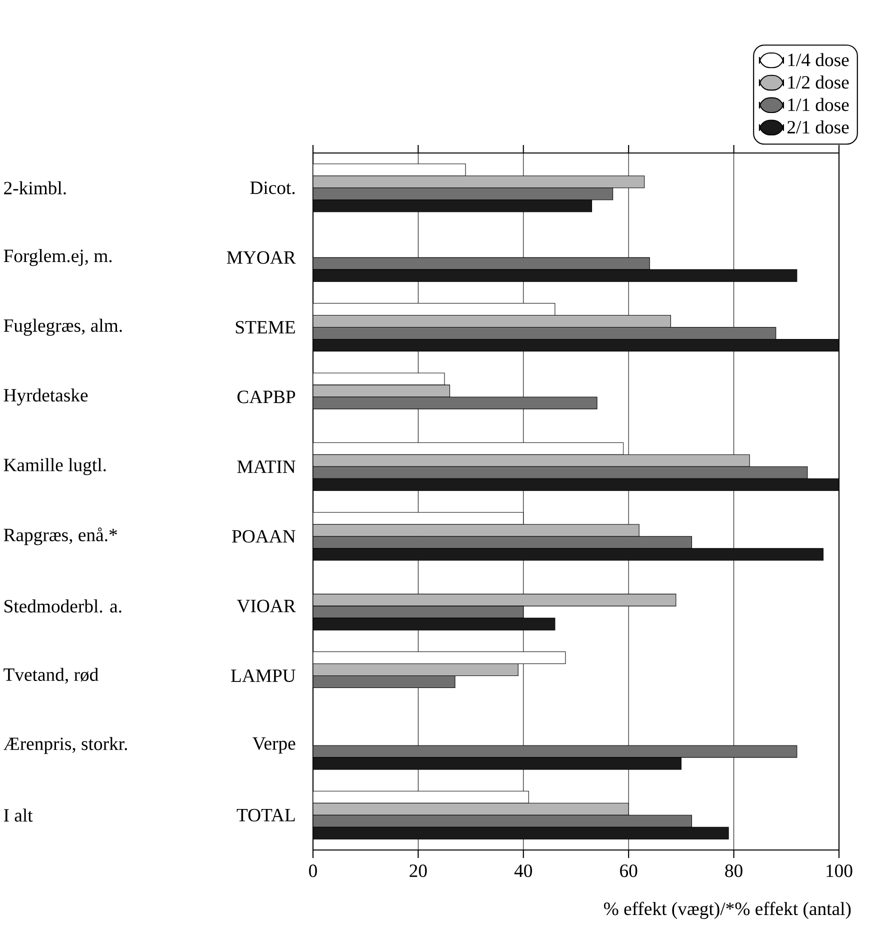 The height and width of the screenshot is (947, 871). Describe the element at coordinates (65, 745) in the screenshot. I see `text: Ærenpris, storkr.` at that location.